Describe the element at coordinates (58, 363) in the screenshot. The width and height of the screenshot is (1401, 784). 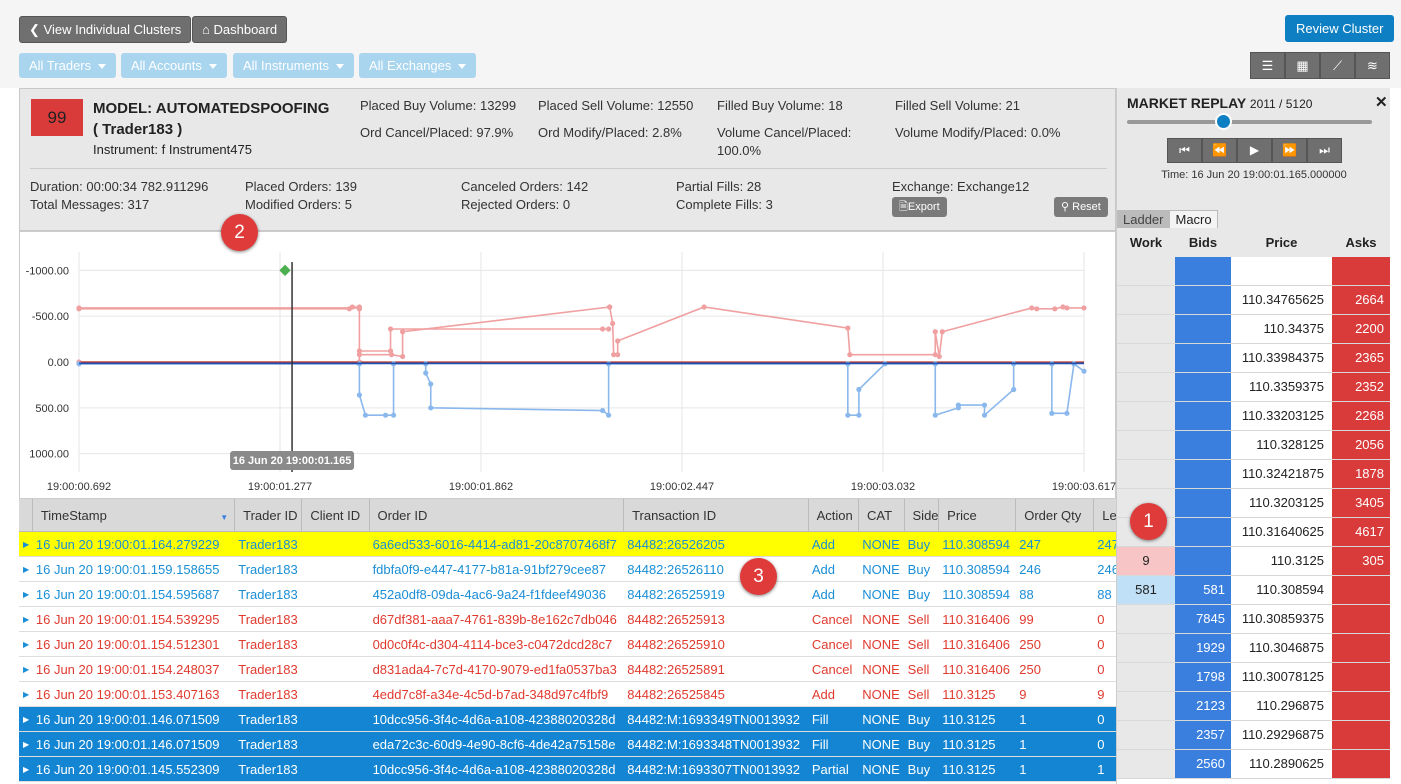
I see `y-tick-label: 0.00` at that location.